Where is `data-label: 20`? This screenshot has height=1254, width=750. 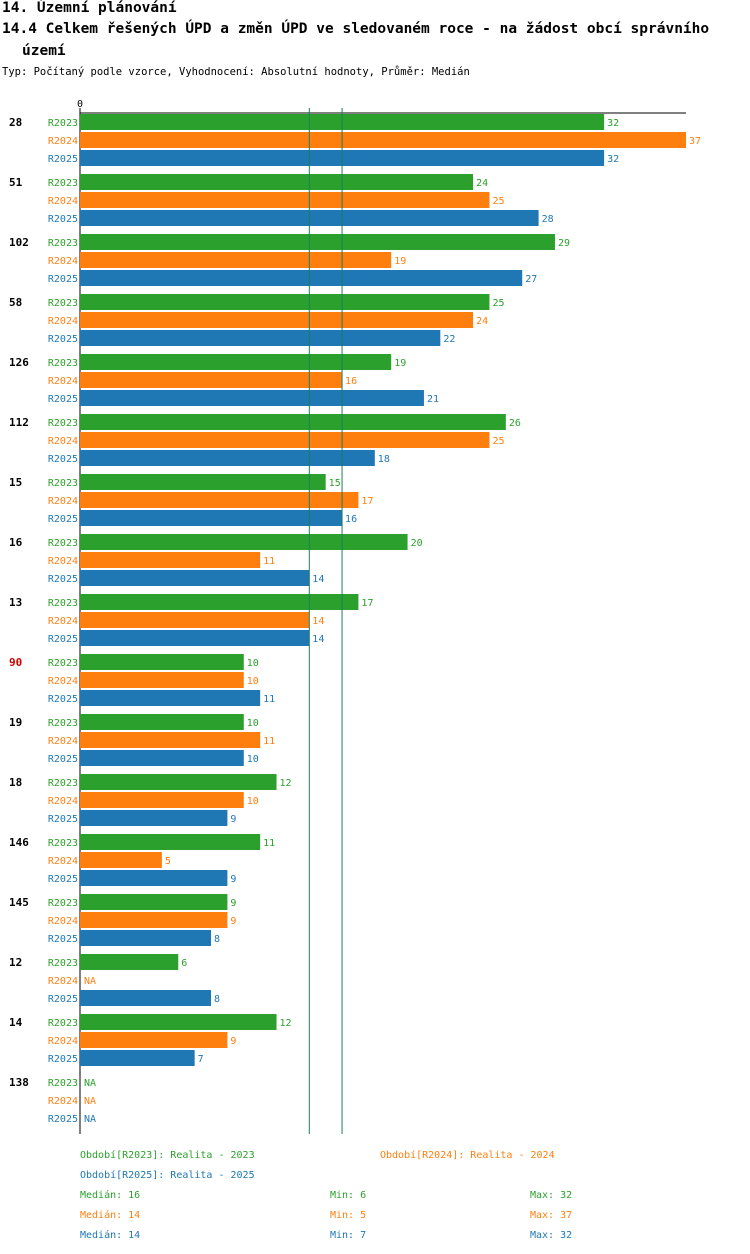
data-label: 20 is located at coordinates (417, 543).